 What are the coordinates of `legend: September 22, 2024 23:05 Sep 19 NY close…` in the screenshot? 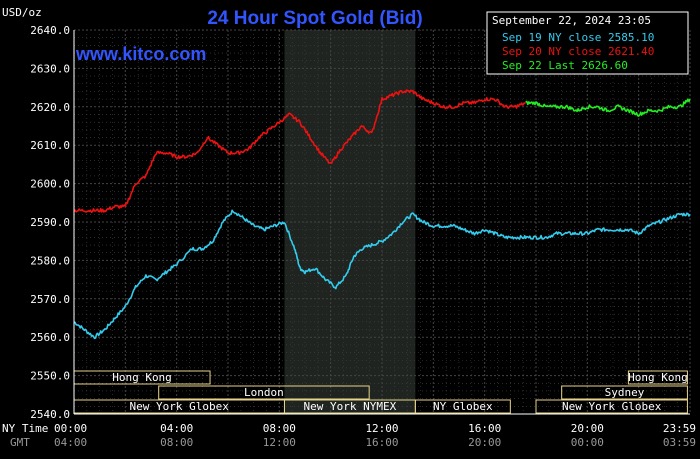 It's located at (587, 43).